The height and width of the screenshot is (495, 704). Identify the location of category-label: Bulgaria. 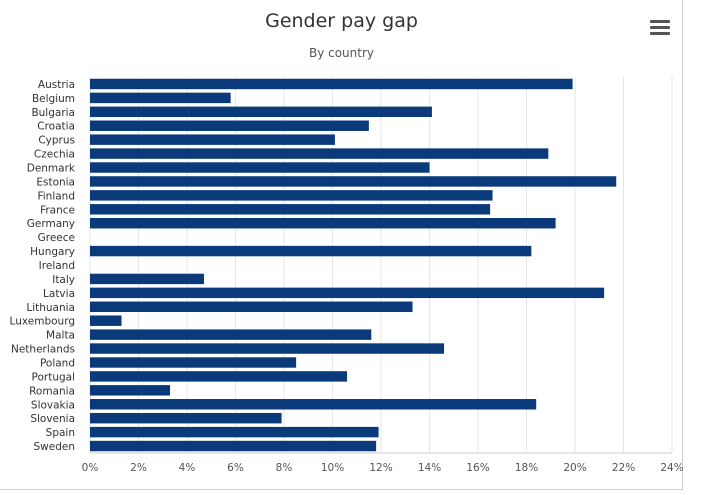
(53, 113).